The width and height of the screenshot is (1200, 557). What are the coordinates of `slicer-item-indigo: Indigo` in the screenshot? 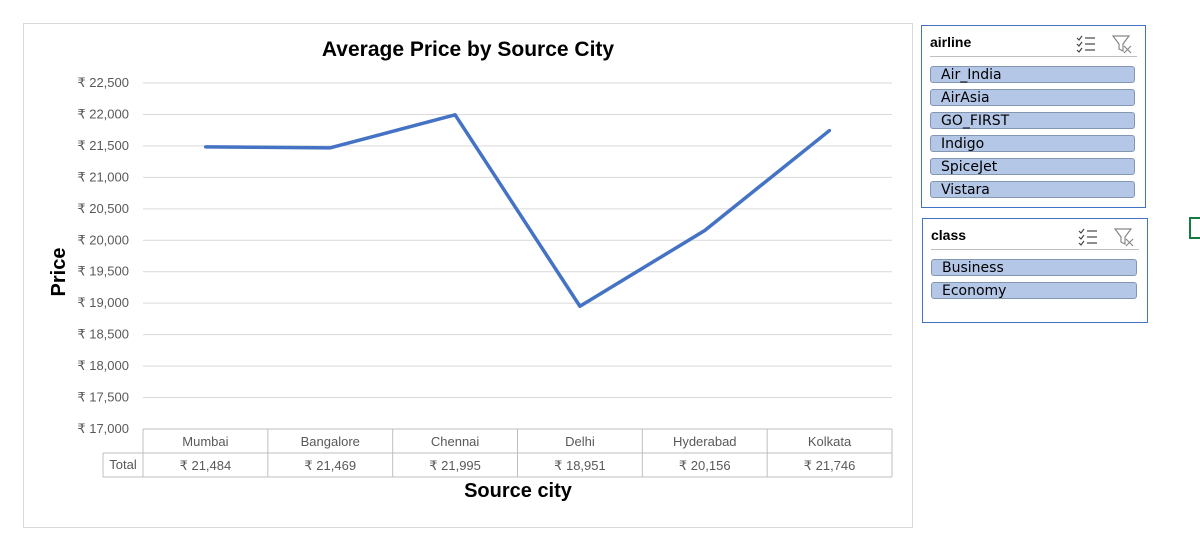 It's located at (1032, 143).